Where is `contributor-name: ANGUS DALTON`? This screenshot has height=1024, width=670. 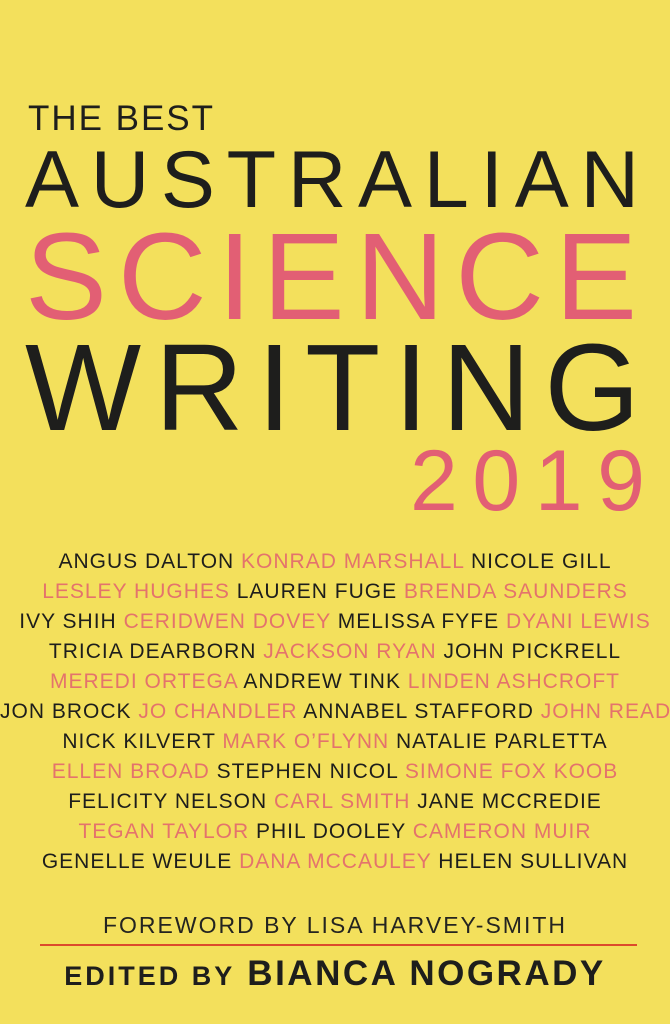 contributor-name: ANGUS DALTON is located at coordinates (146, 561).